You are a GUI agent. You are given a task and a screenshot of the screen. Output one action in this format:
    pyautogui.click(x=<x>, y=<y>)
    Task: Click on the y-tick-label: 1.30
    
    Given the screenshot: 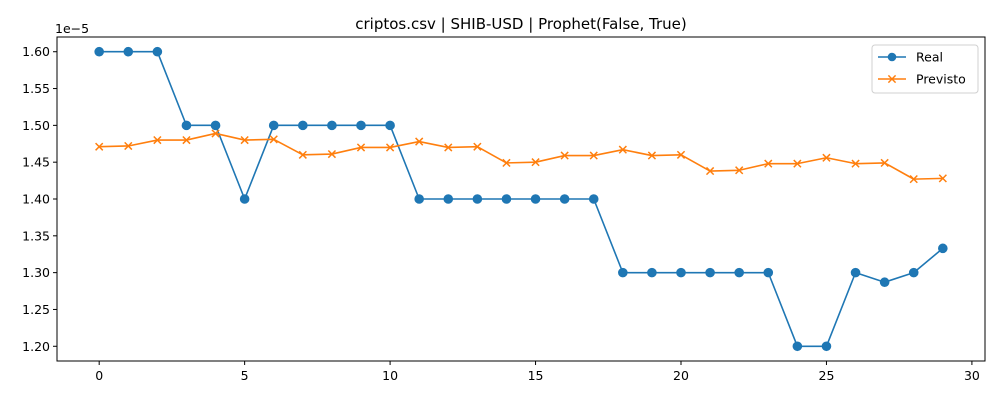 What is the action you would take?
    pyautogui.click(x=36, y=272)
    